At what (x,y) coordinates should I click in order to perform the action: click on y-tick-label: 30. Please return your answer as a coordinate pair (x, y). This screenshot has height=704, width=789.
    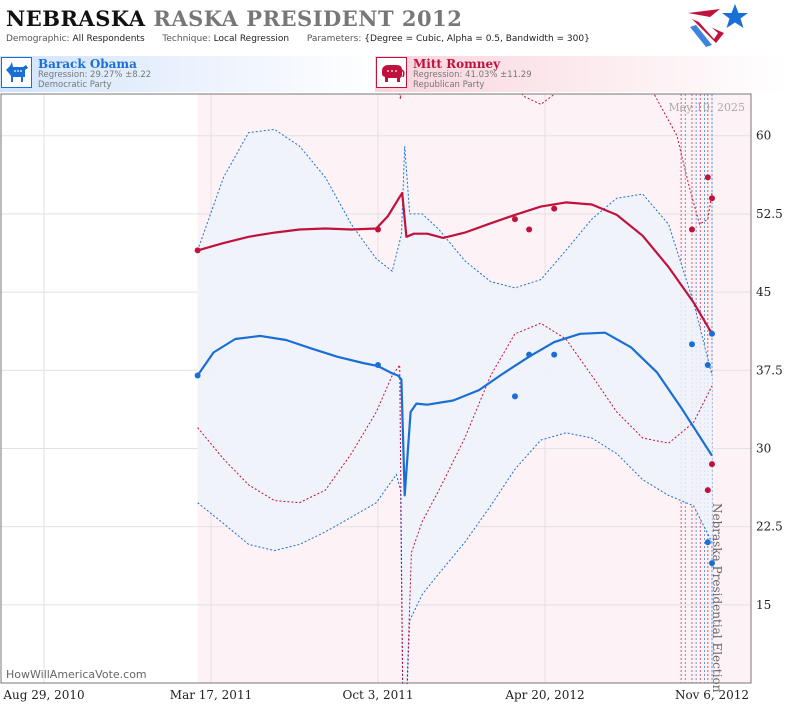
    Looking at the image, I should click on (763, 448).